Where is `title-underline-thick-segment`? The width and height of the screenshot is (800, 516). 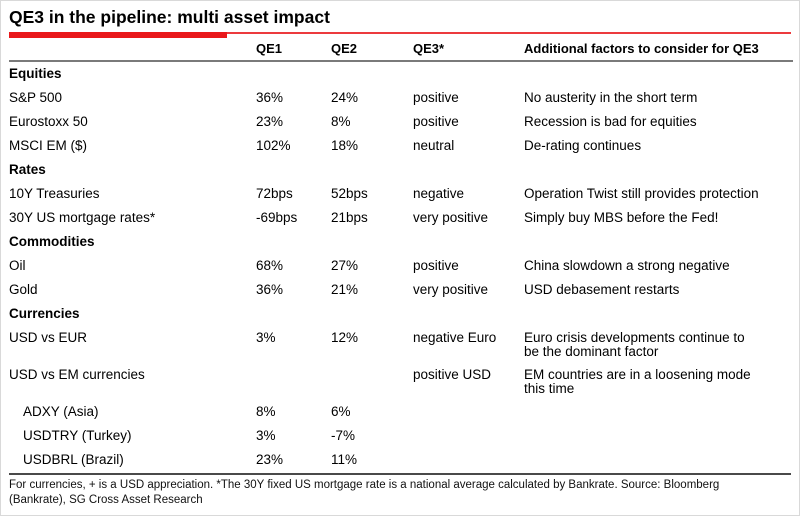
title-underline-thick-segment is located at coordinates (118, 35).